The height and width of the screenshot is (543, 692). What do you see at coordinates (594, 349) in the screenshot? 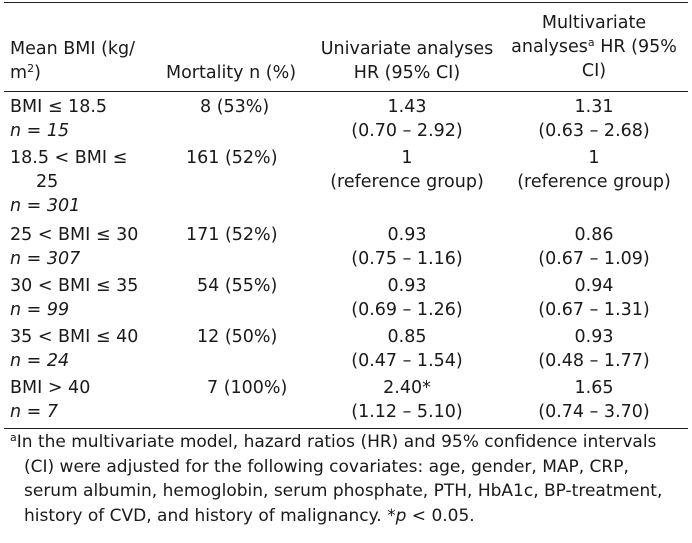
I see `row-multivariate: 0.93 (0.48 – 1.77)` at bounding box center [594, 349].